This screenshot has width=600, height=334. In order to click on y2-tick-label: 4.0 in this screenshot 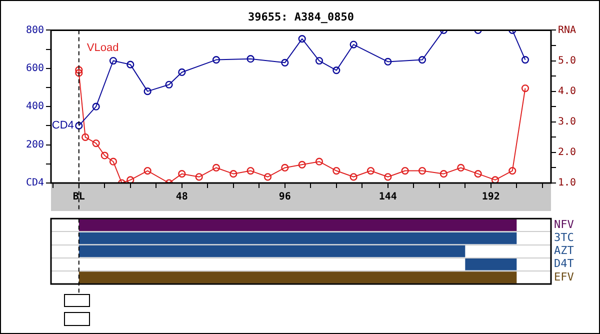, I will do `click(567, 91)`.